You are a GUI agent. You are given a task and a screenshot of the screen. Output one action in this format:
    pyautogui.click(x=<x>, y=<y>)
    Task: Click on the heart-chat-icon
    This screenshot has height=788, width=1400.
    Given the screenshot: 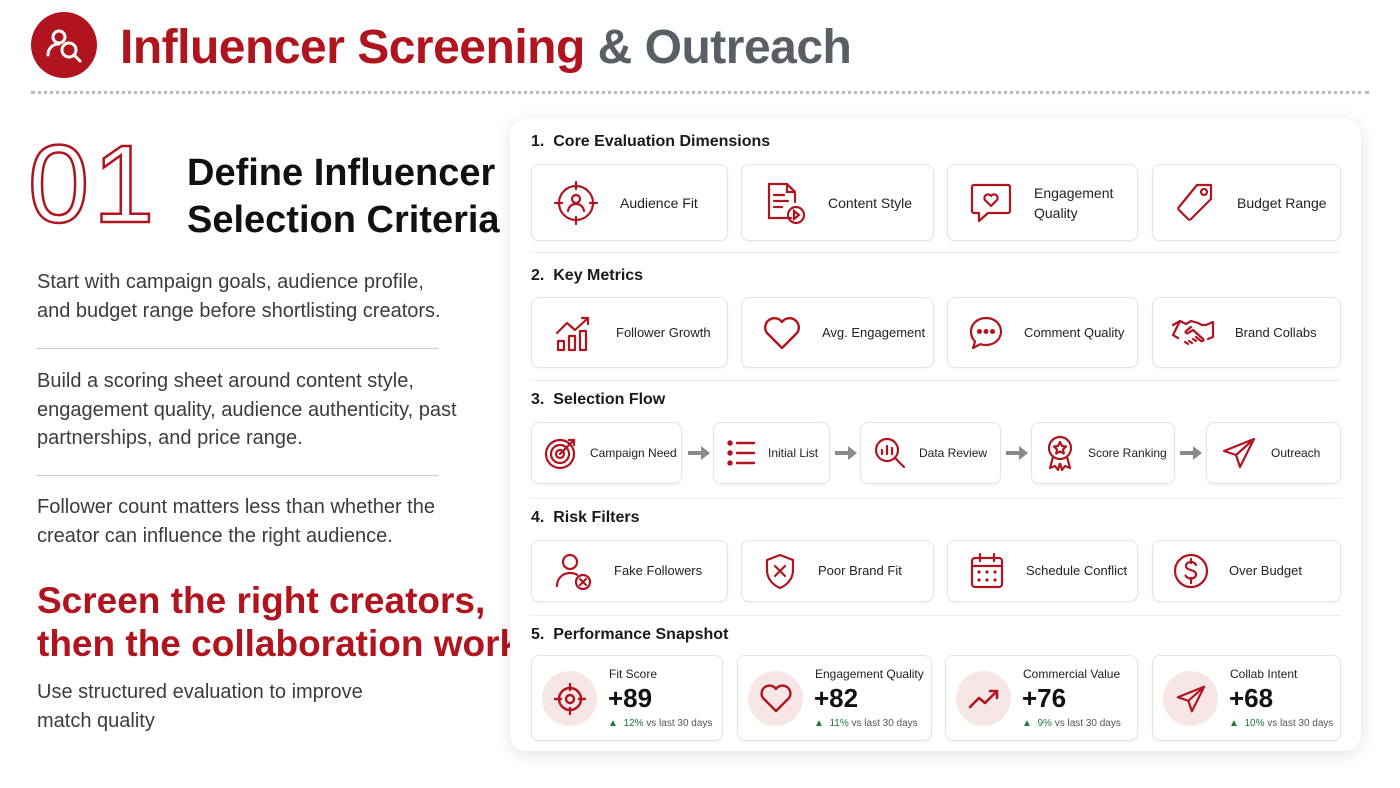 What is the action you would take?
    pyautogui.click(x=991, y=203)
    